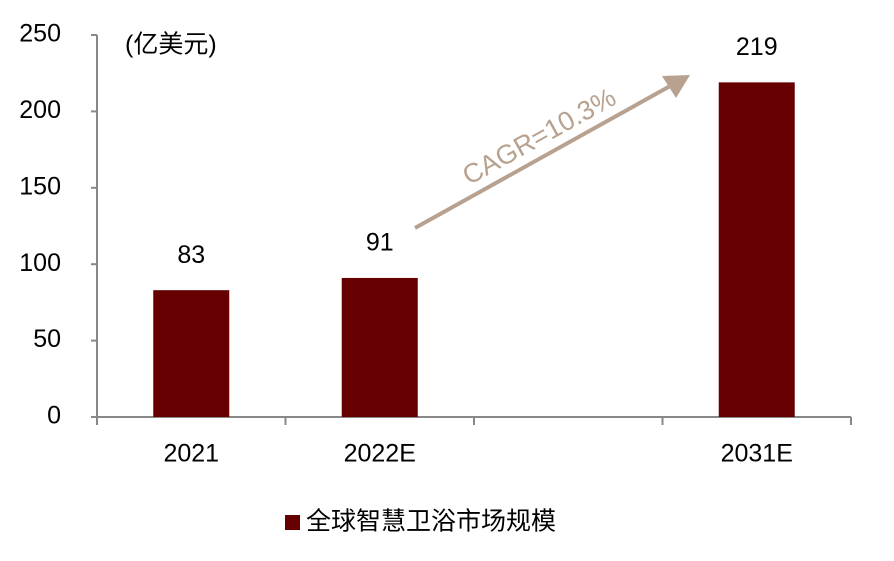 The height and width of the screenshot is (561, 894). What do you see at coordinates (191, 454) in the screenshot?
I see `x-tick-label: 2021` at bounding box center [191, 454].